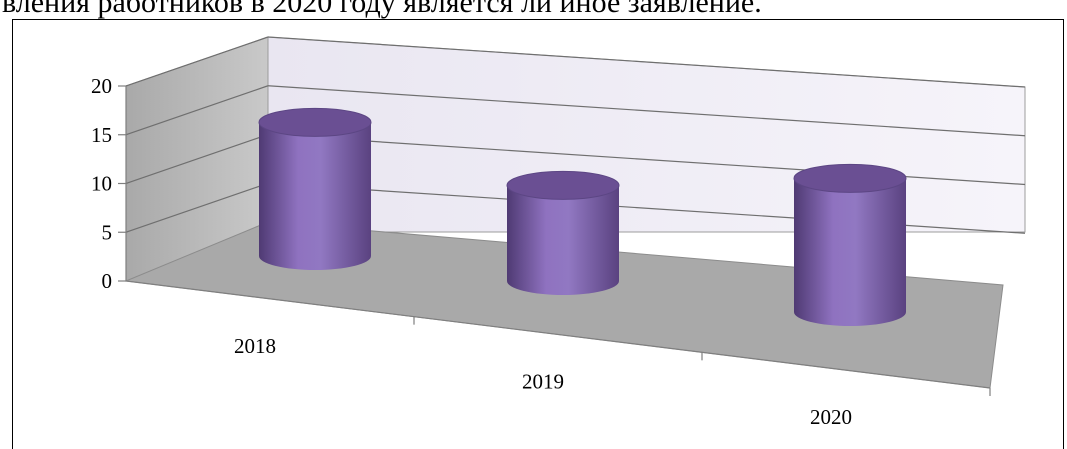  Describe the element at coordinates (563, 240) in the screenshot. I see `bar-body-2019` at that location.